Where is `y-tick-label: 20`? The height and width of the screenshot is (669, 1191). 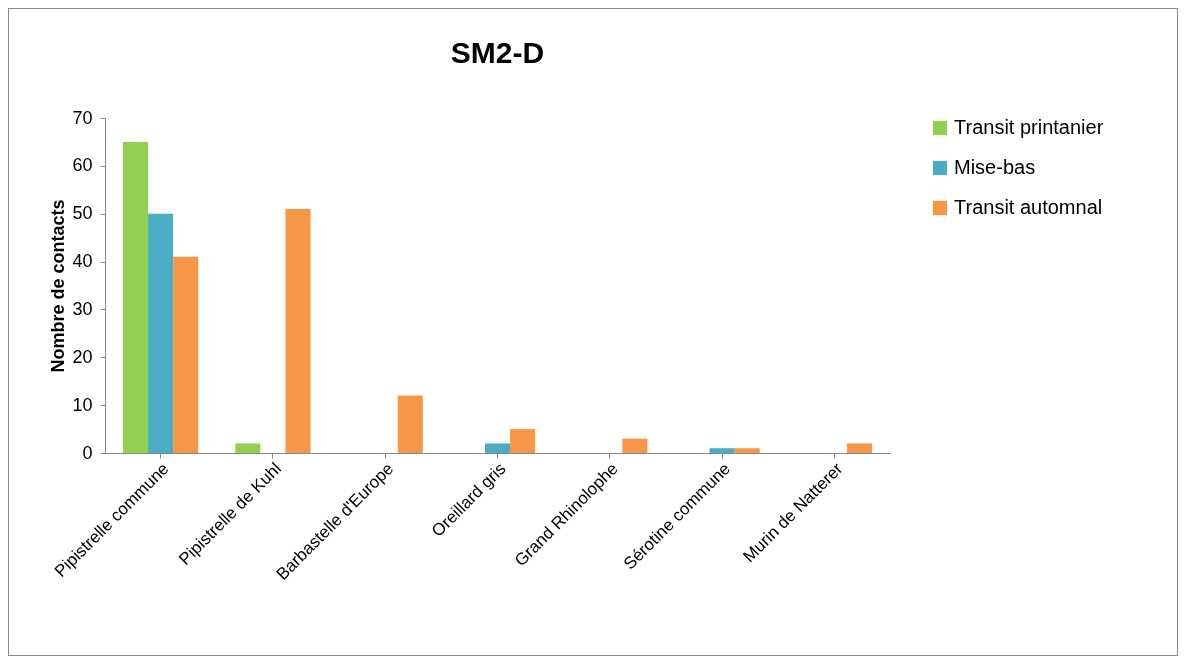
y-tick-label: 20 is located at coordinates (82, 356).